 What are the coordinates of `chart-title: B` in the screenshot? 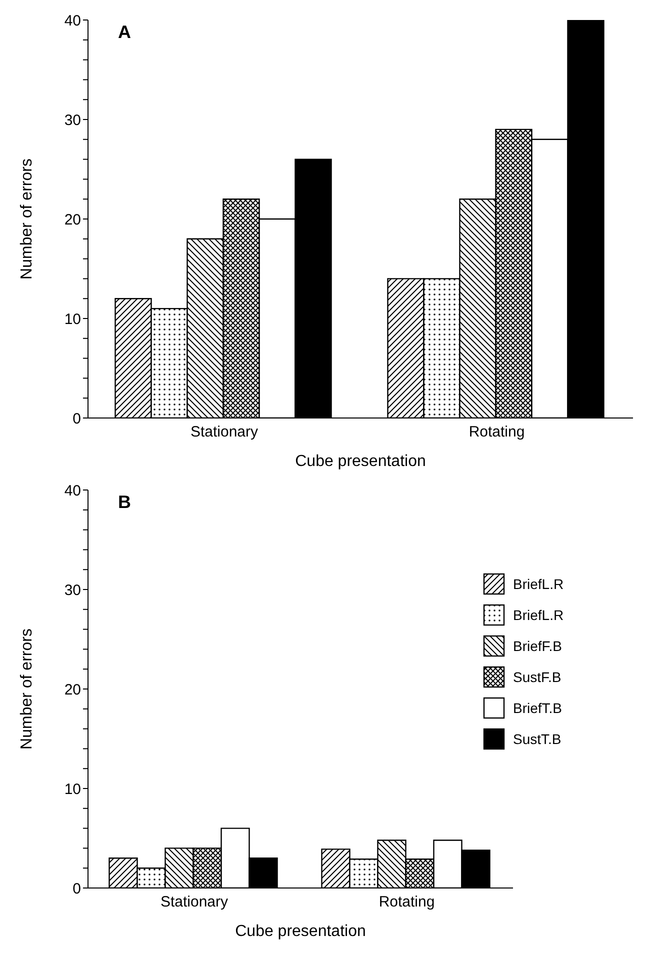 It's located at (124, 502).